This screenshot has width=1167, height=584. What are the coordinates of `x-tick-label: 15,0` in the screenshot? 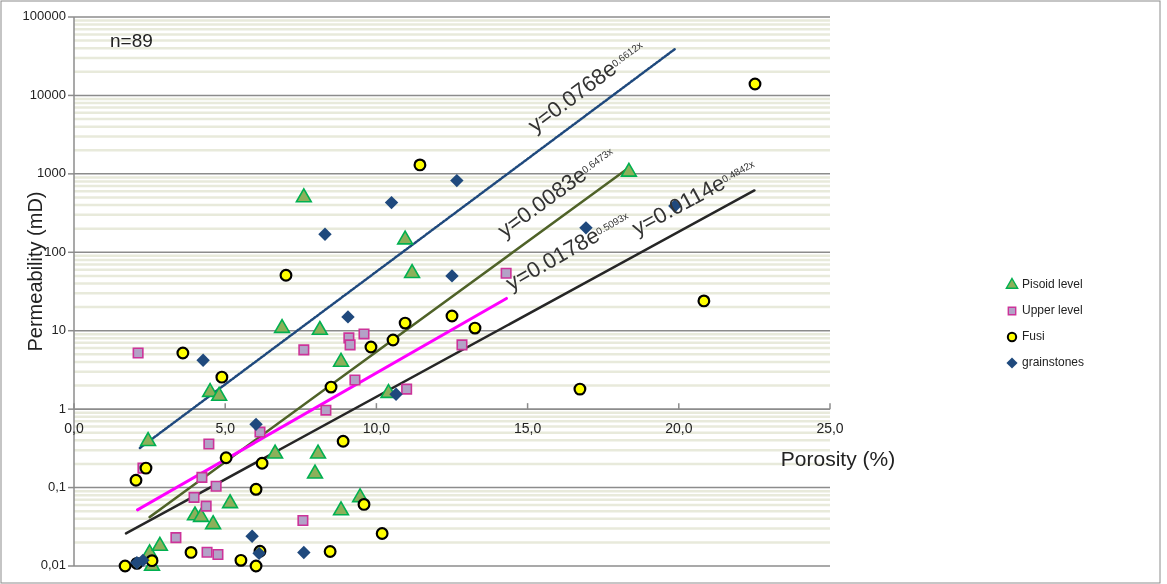 It's located at (527, 428).